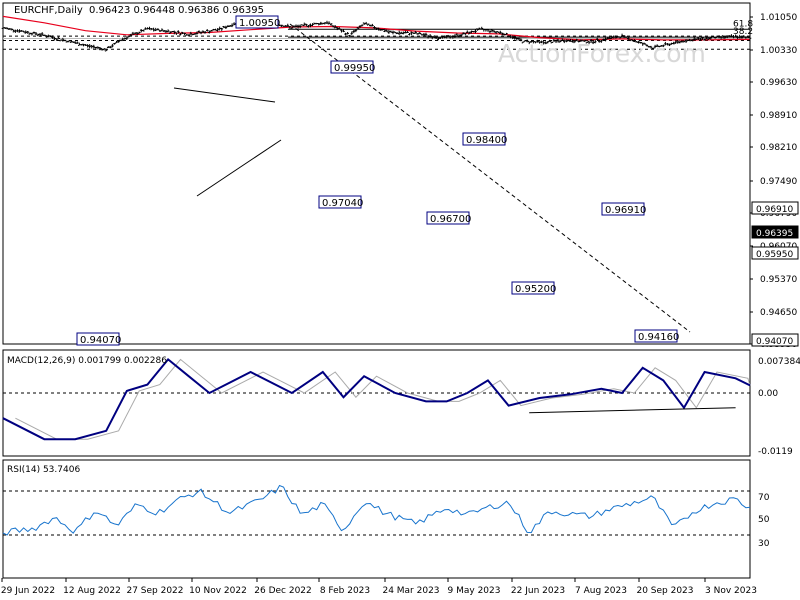  I want to click on level-label-1.00950: 1.00950, so click(257, 22).